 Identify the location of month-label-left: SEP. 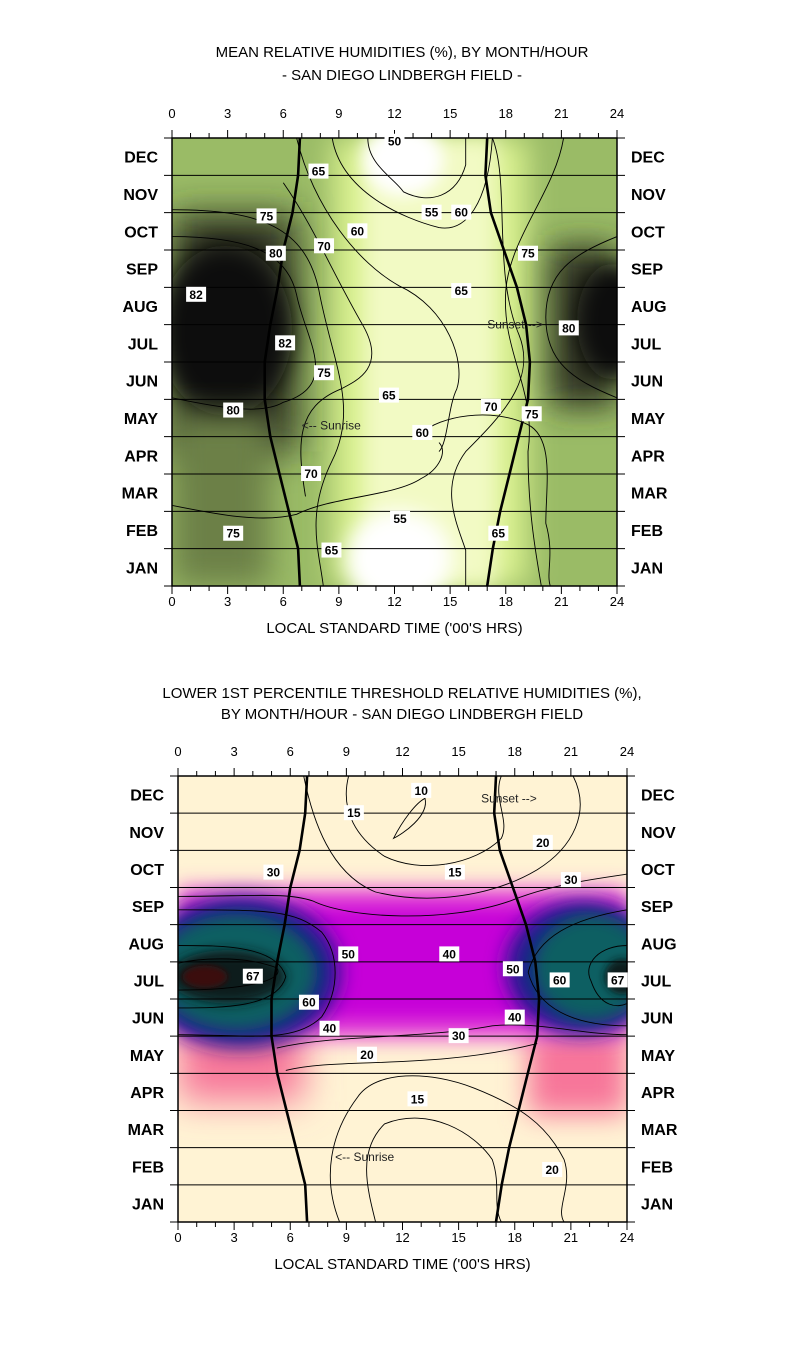
(142, 270).